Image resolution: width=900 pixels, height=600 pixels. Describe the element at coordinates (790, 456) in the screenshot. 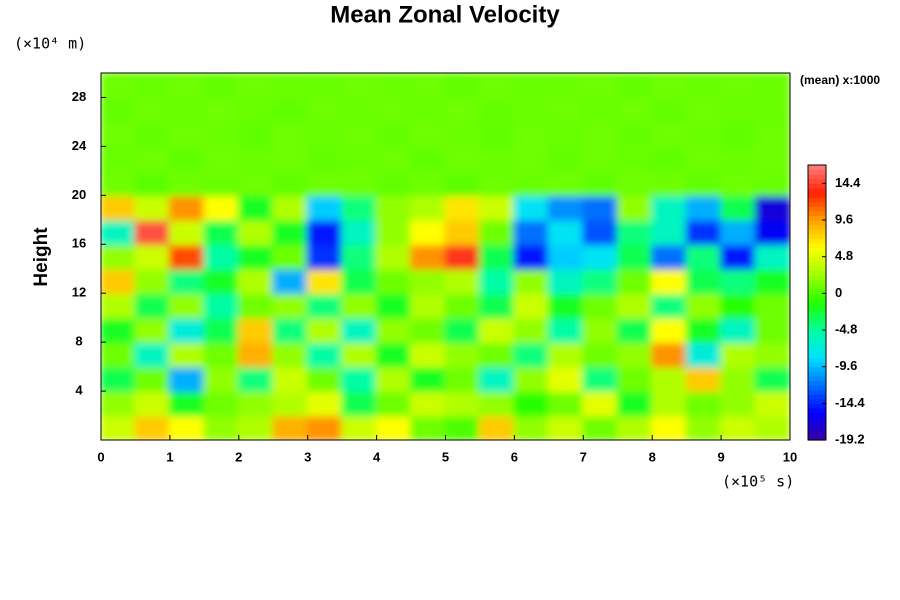

I see `x-tick-label: 10` at that location.